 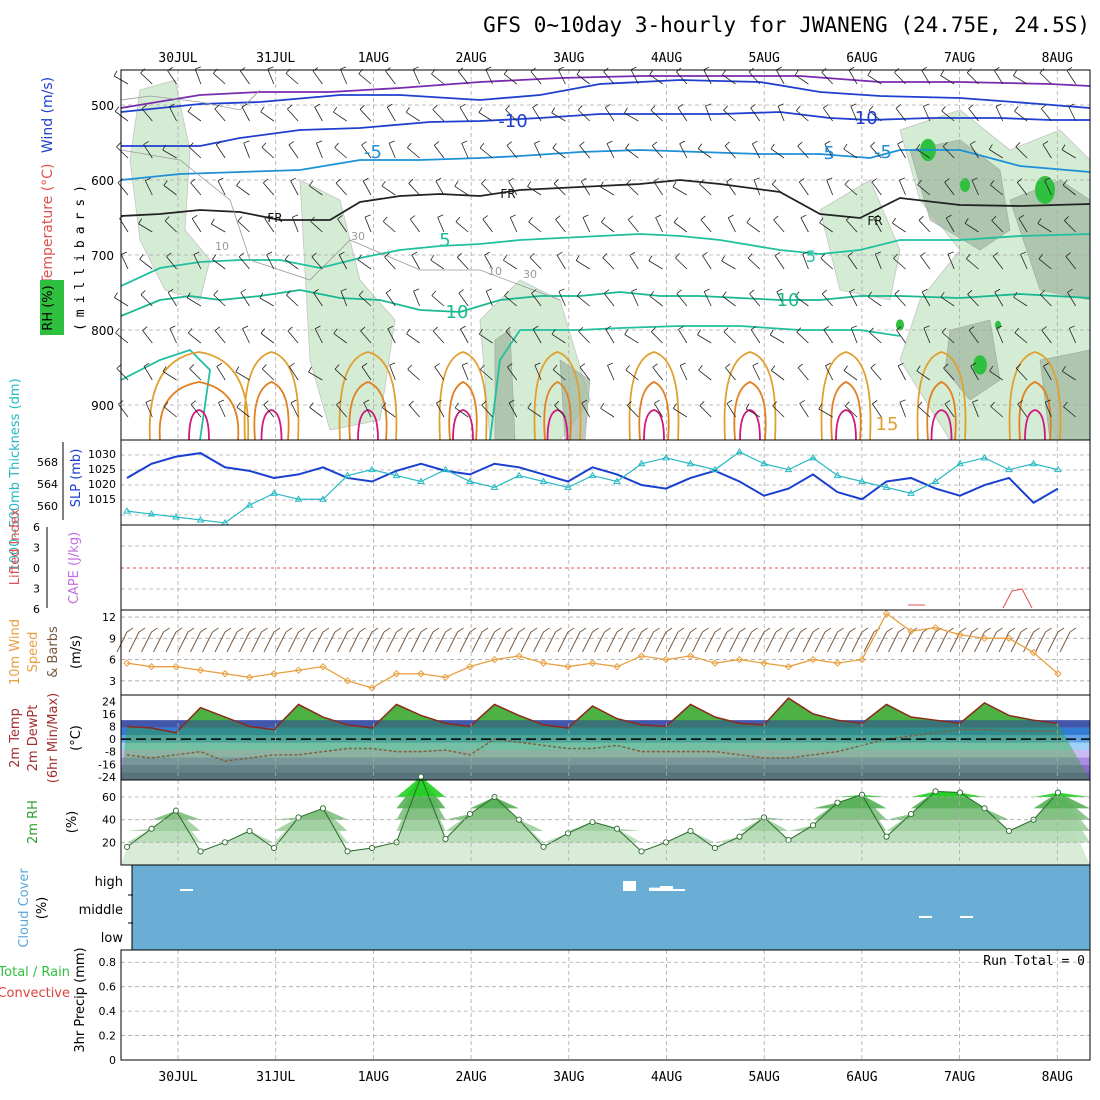 I want to click on ylabel-2m-dewpt: 2m DewPt, so click(x=33, y=738).